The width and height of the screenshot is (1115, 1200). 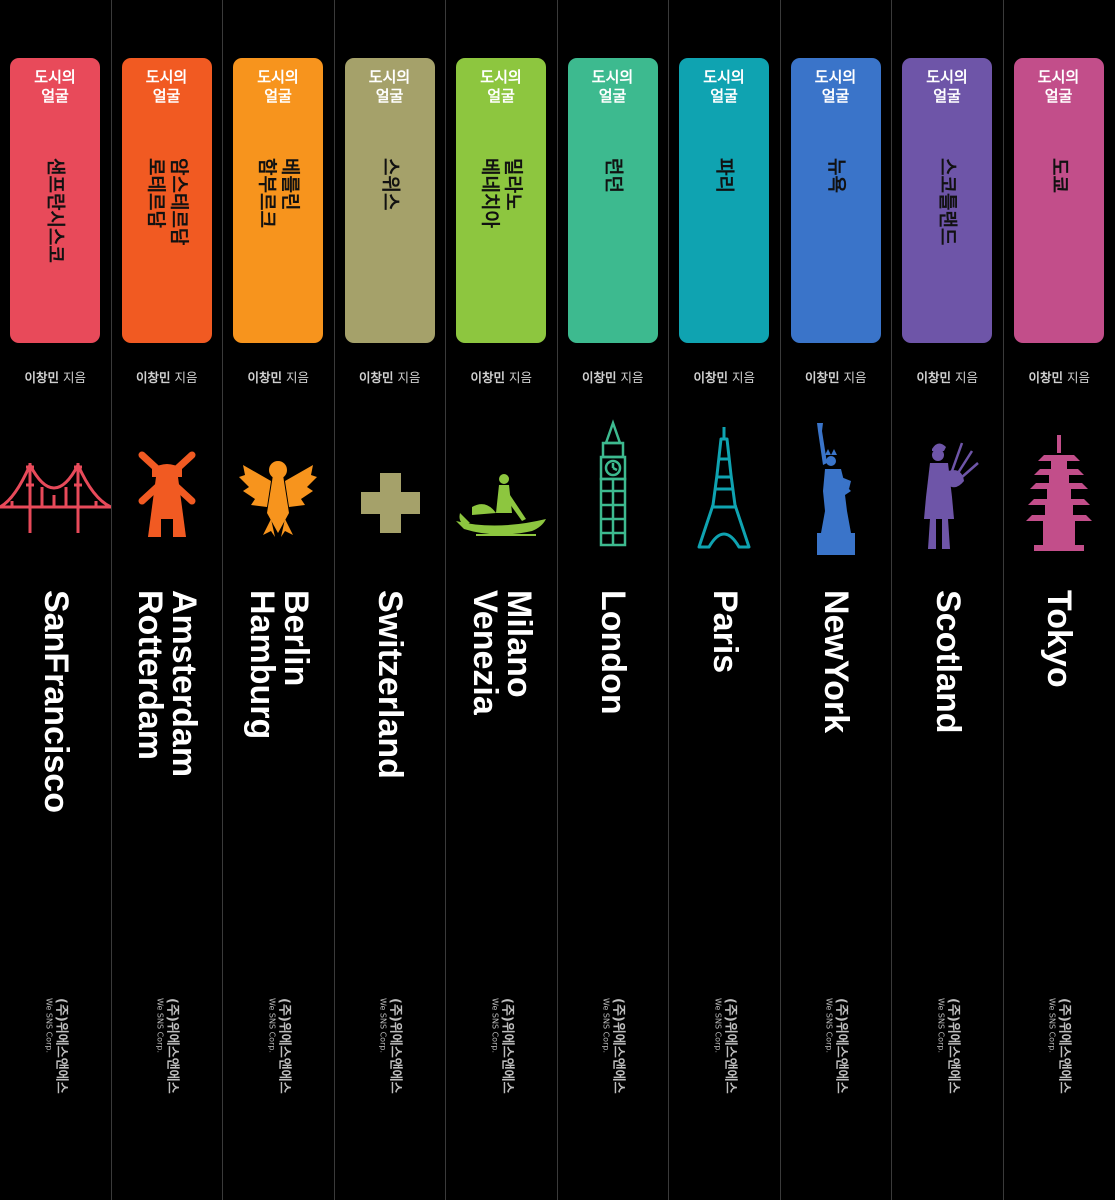 What do you see at coordinates (1059, 247) in the screenshot?
I see `korean-title-box: 도쿄` at bounding box center [1059, 247].